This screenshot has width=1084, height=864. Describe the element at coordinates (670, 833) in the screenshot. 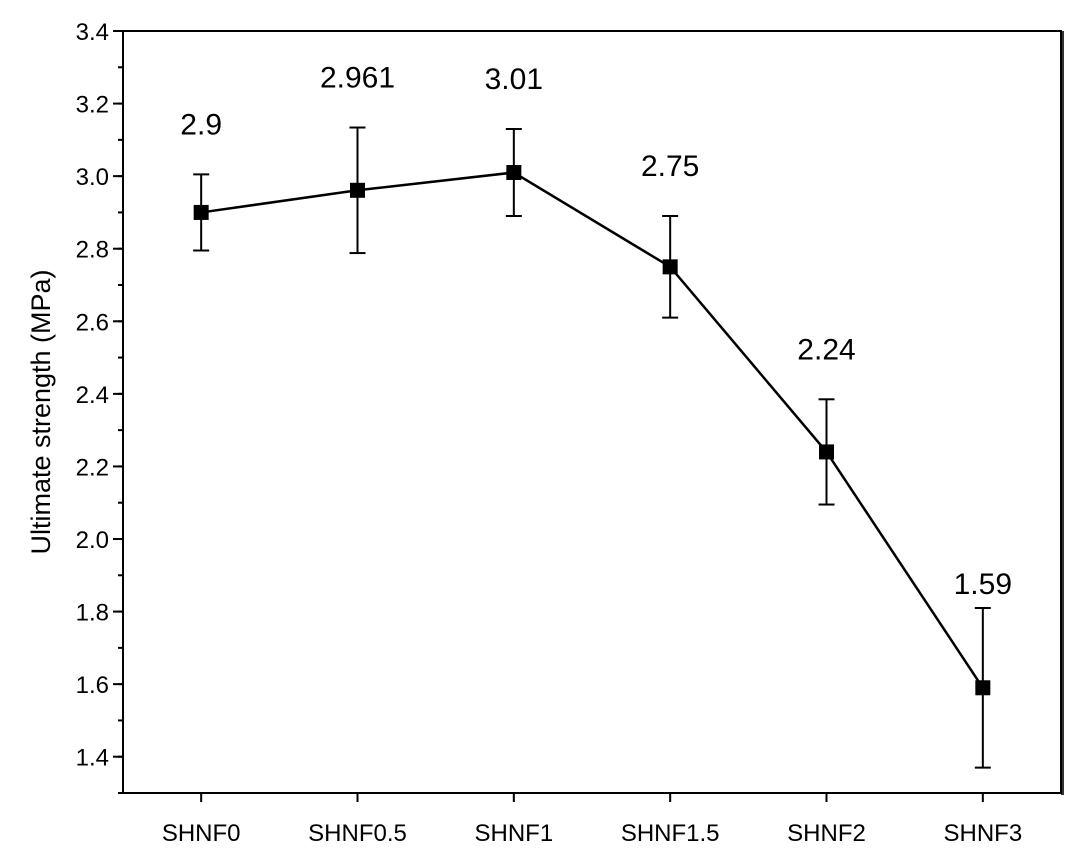

I see `x-tick-label: SHNF1.5` at that location.